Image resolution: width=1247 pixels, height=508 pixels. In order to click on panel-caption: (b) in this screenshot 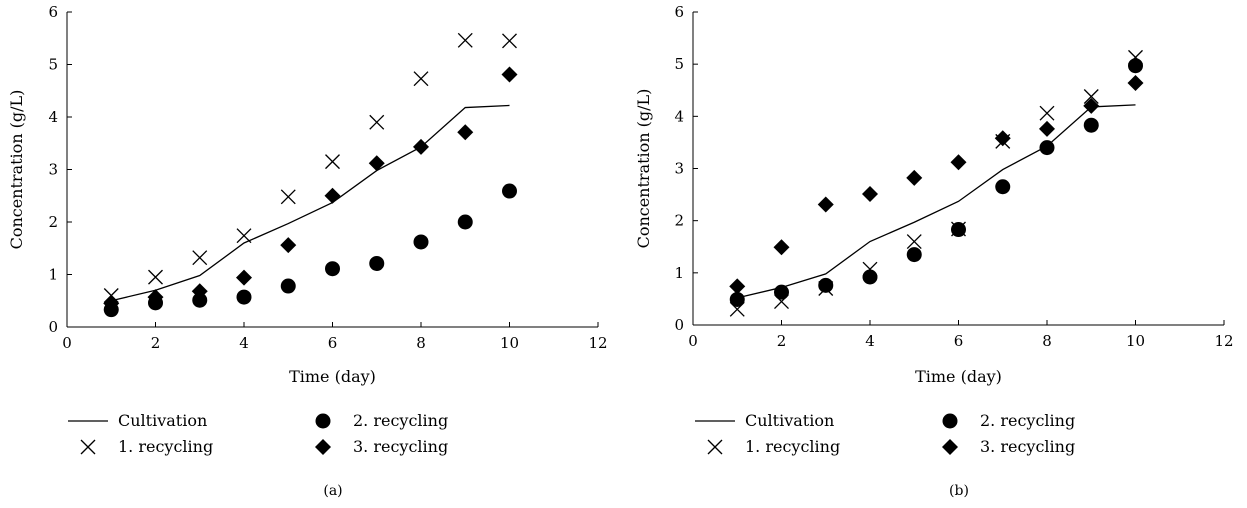, I will do `click(959, 491)`.